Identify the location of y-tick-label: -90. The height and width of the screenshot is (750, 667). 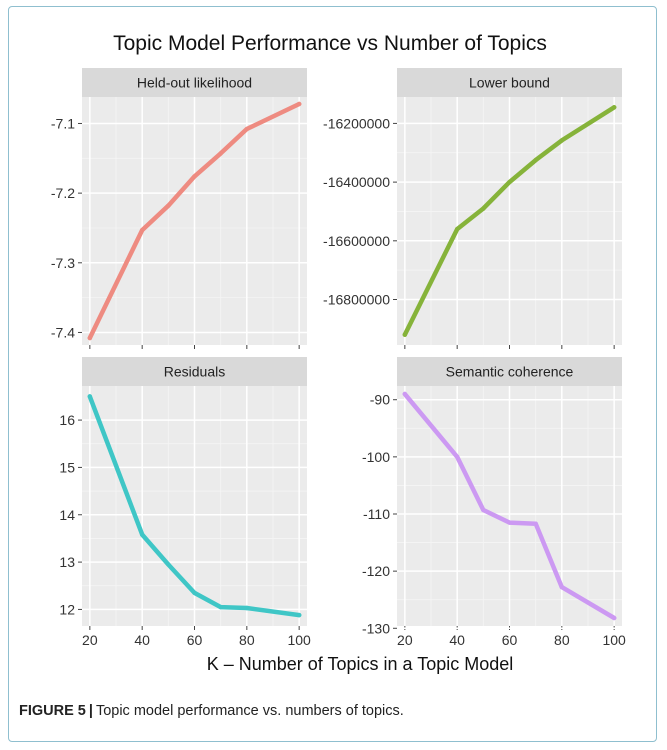
(380, 400).